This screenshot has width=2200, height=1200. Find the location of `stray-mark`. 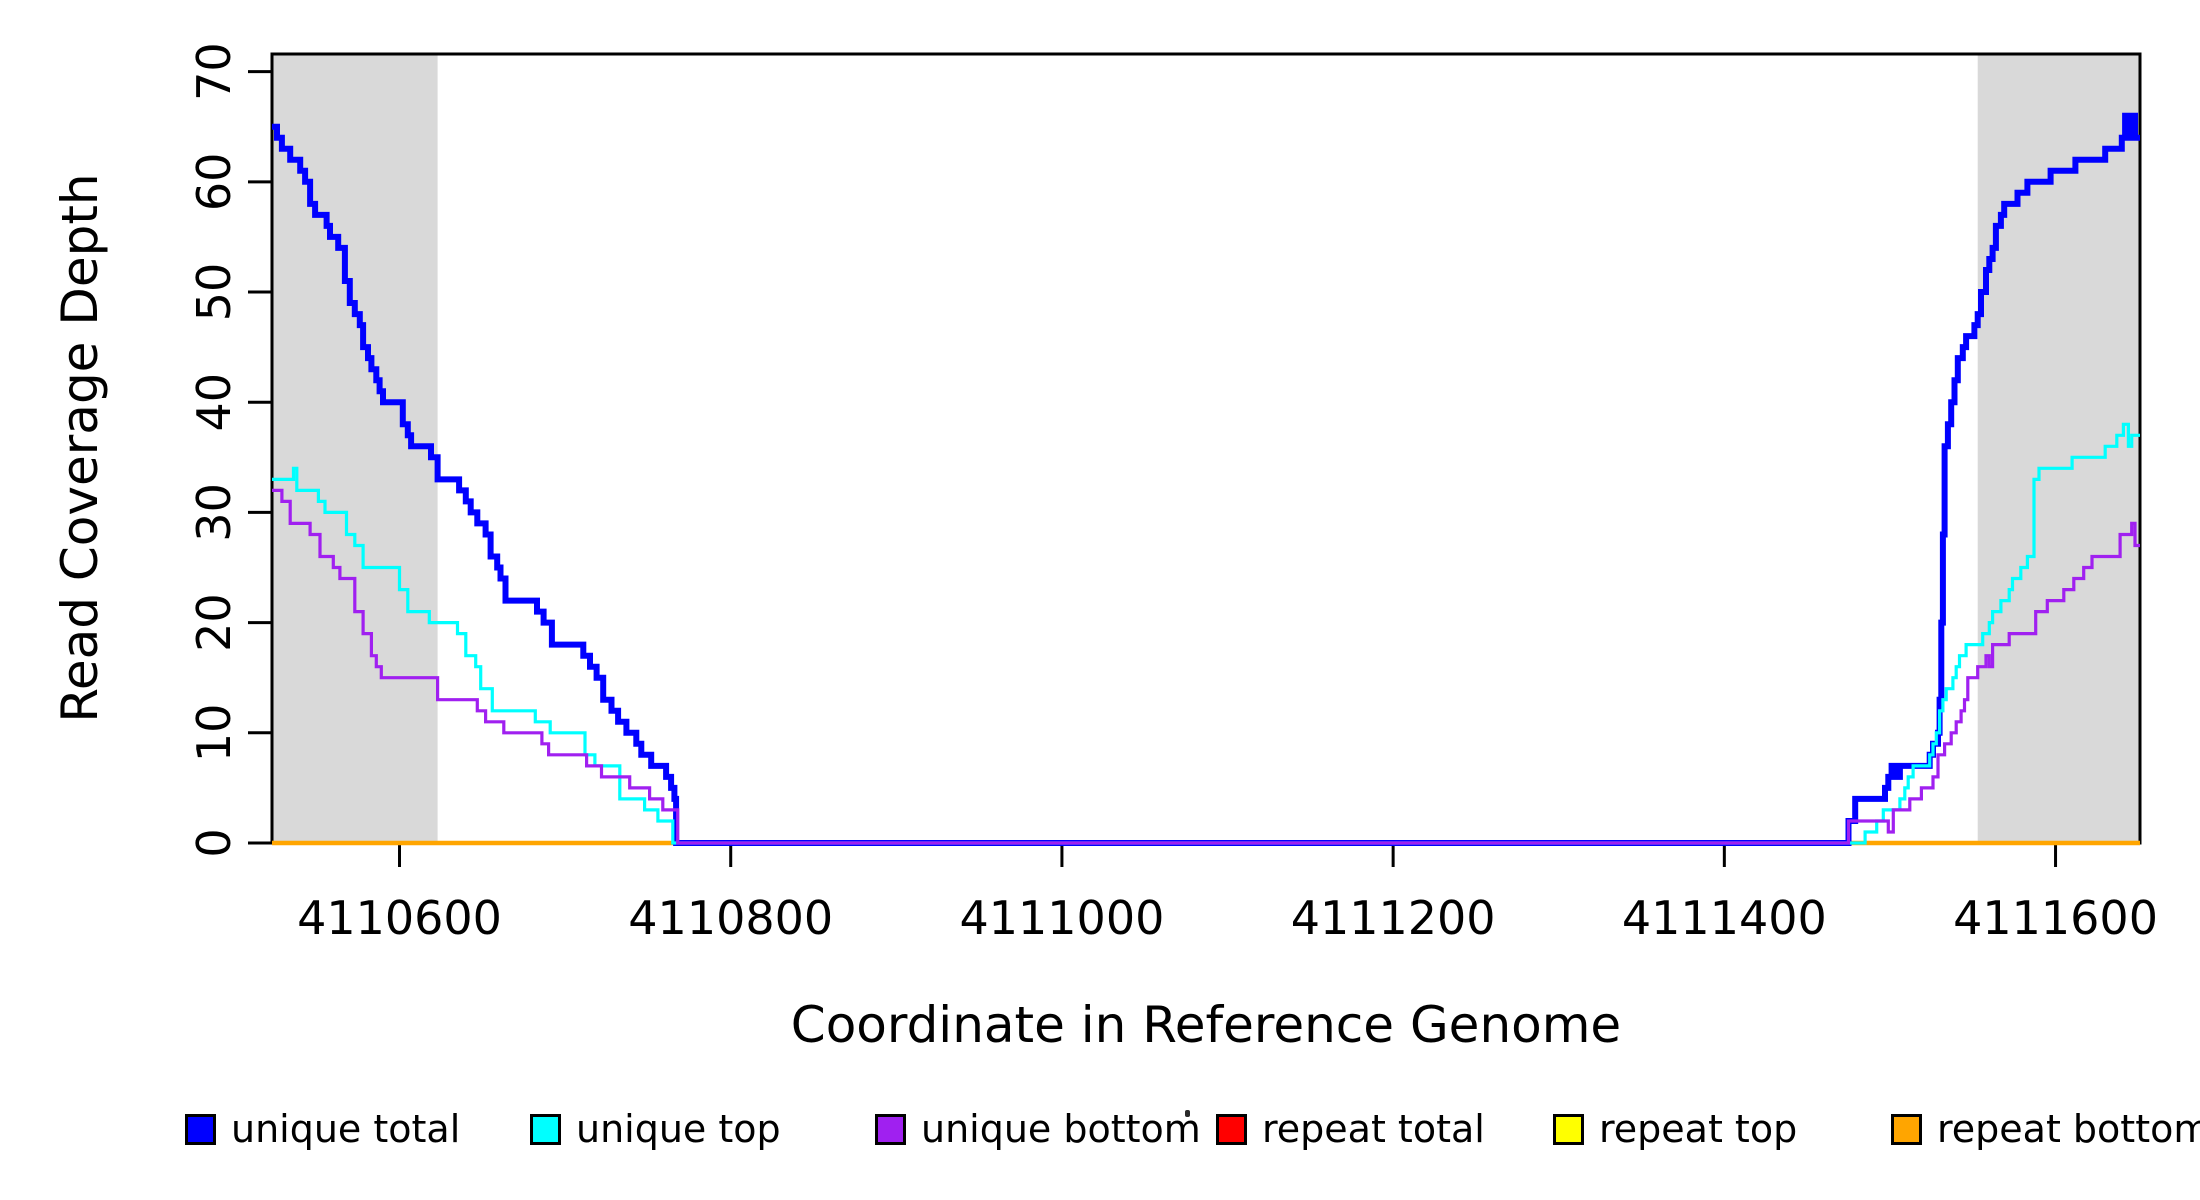

stray-mark is located at coordinates (1187, 1113).